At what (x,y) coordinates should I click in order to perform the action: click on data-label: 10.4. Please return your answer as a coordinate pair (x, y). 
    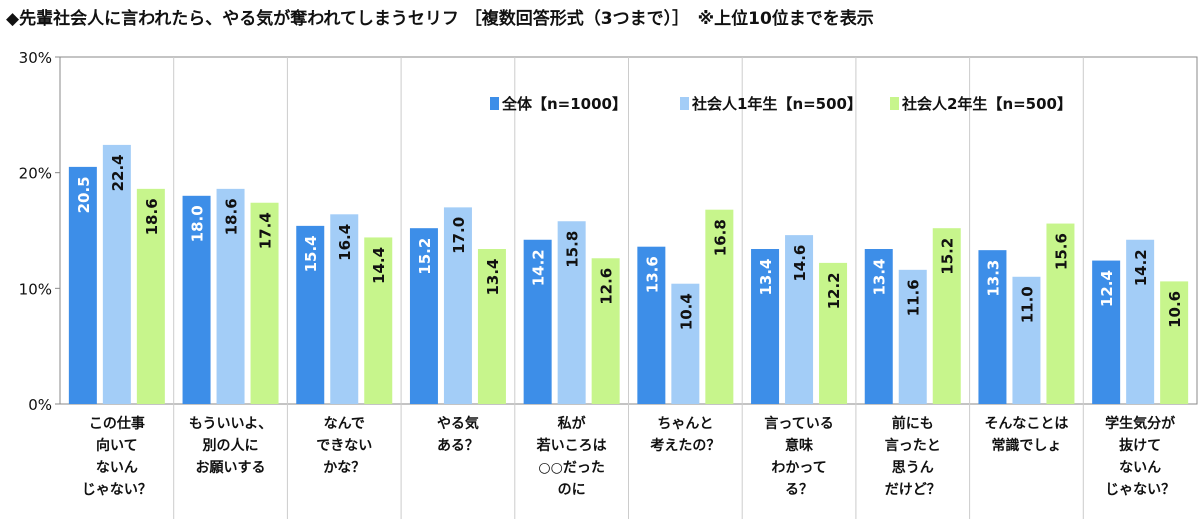
    Looking at the image, I should click on (686, 311).